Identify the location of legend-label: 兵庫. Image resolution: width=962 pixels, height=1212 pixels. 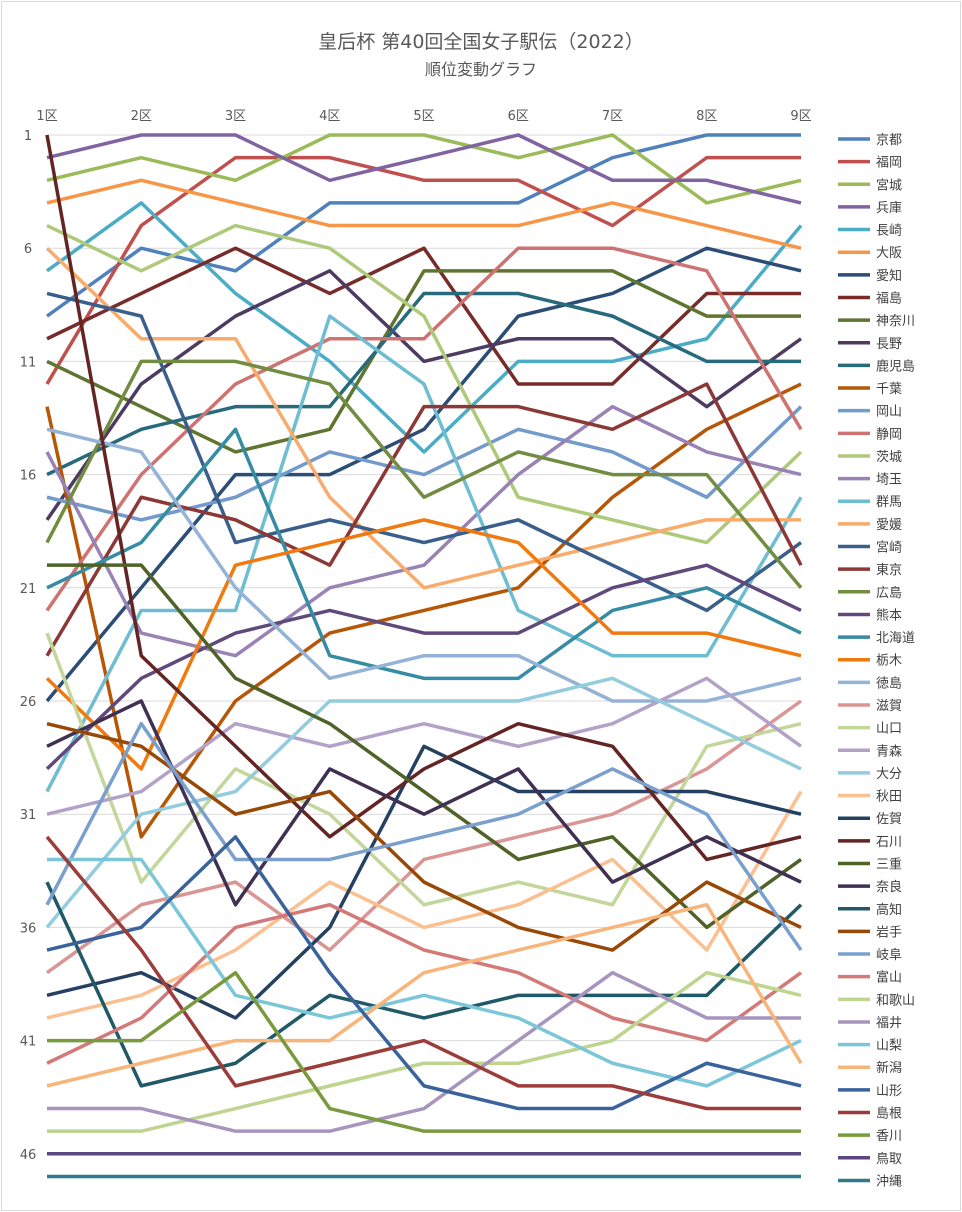
(889, 208).